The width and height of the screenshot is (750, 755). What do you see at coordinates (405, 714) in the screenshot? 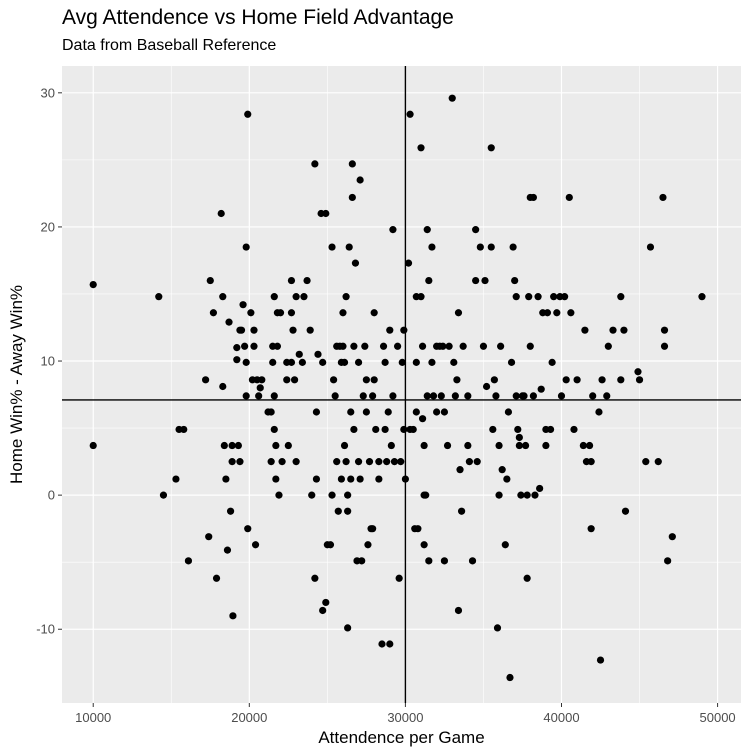
I see `x-axis-ticks: 10000 20000 30000 40000 50000` at bounding box center [405, 714].